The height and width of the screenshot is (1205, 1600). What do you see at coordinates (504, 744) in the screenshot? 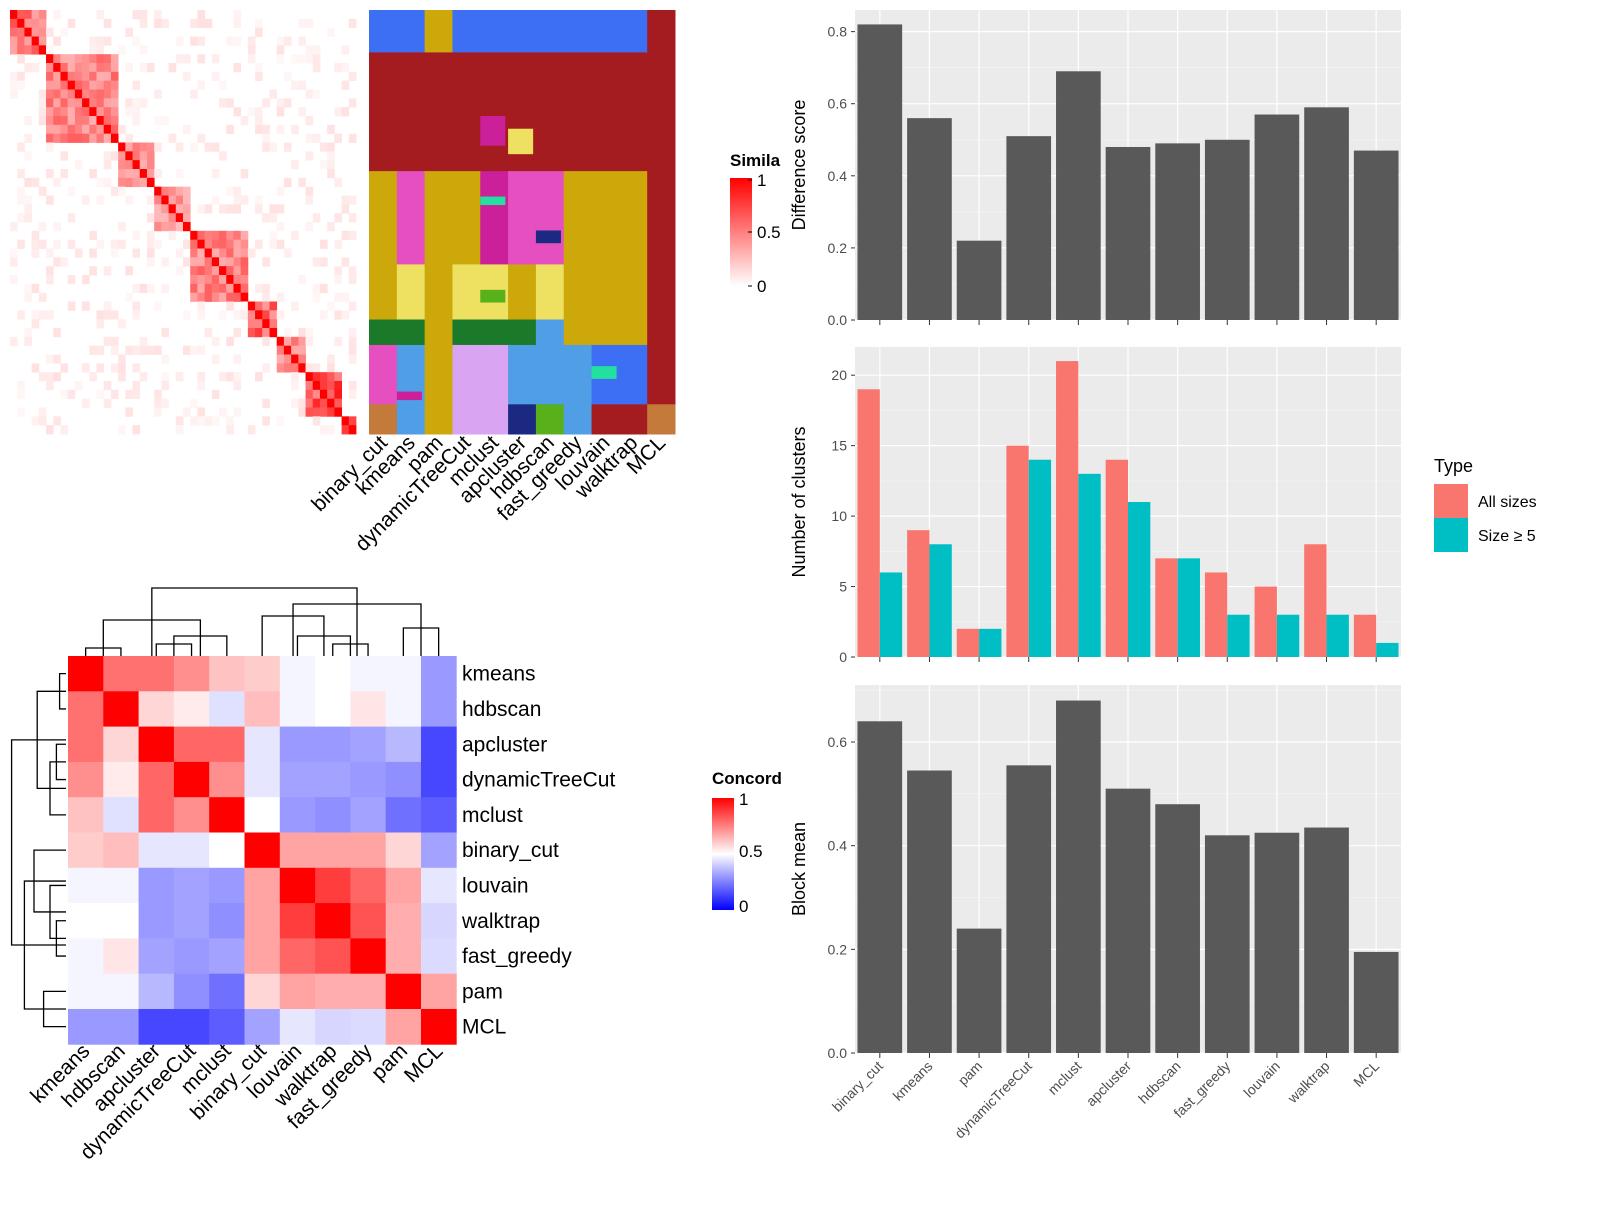
I see `concordance-row-label: apcluster` at bounding box center [504, 744].